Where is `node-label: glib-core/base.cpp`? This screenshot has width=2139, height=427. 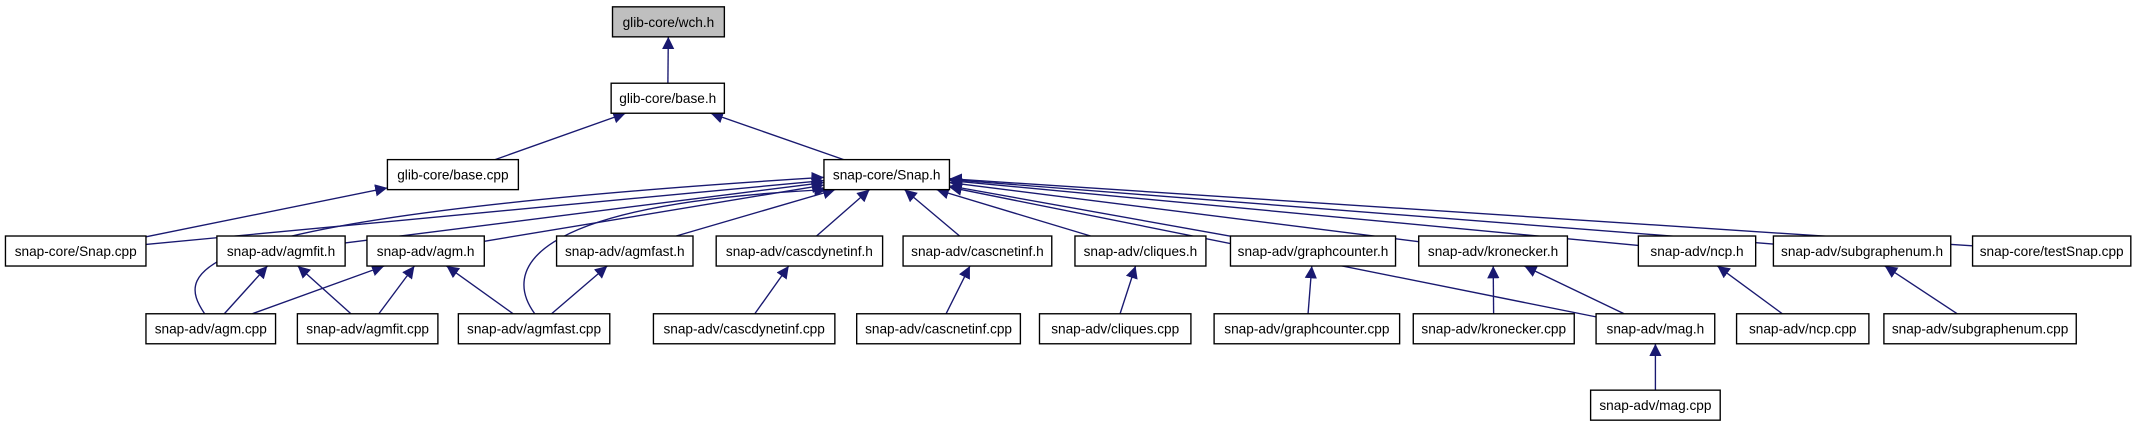 node-label: glib-core/base.cpp is located at coordinates (452, 175).